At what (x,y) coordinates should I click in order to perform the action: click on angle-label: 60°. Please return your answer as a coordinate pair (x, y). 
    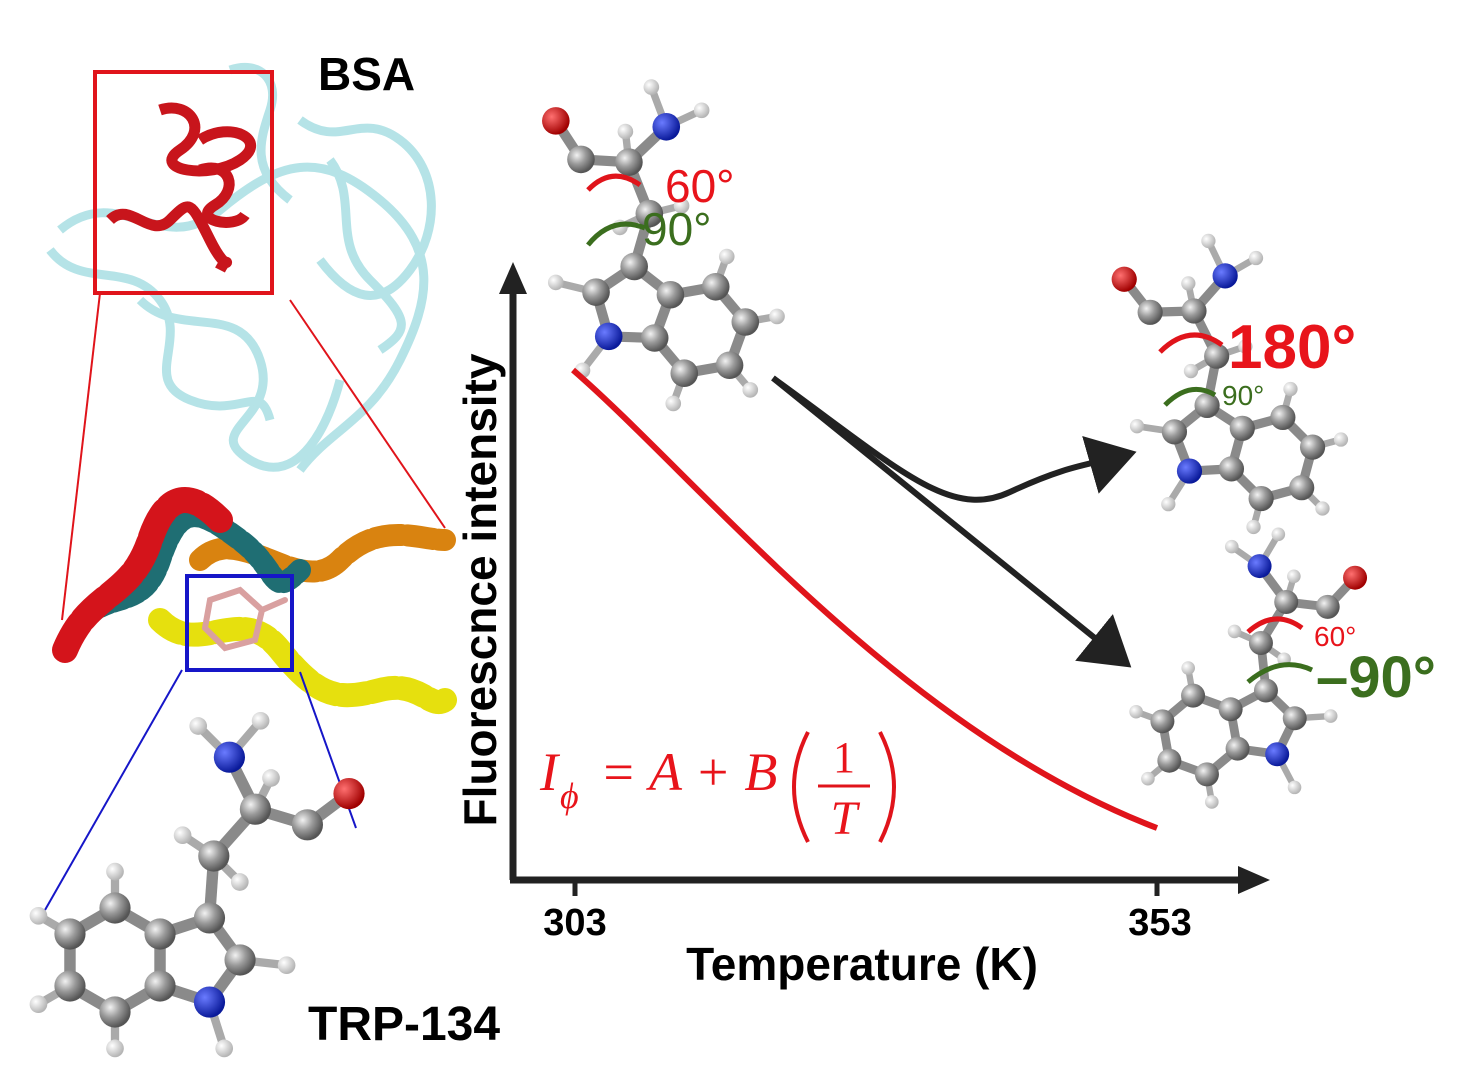
    Looking at the image, I should click on (1335, 636).